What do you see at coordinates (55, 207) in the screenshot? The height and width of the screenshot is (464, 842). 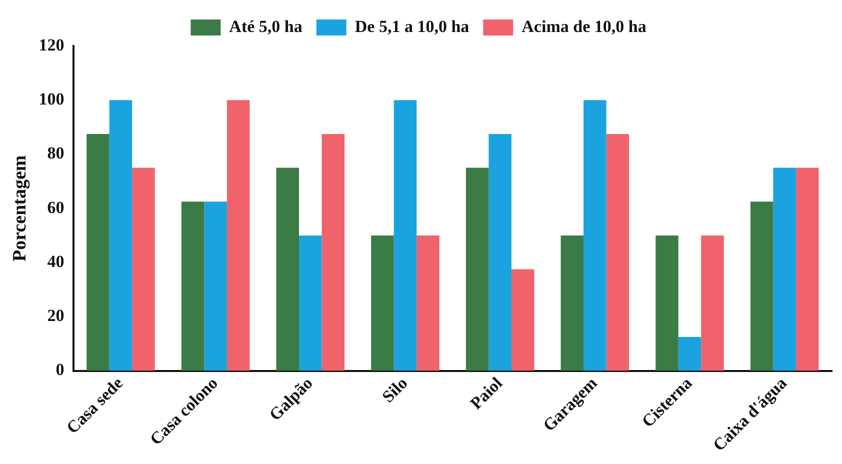 I see `y-tick-label: 60` at bounding box center [55, 207].